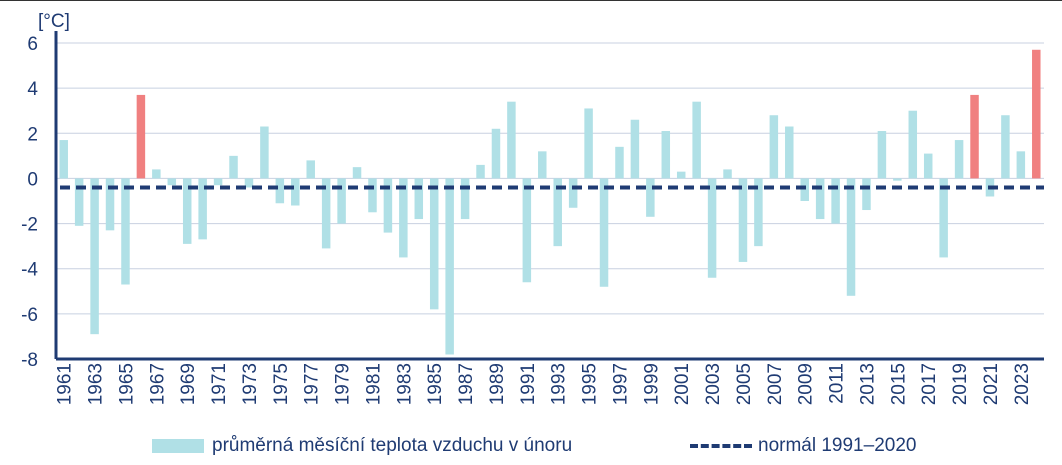 The width and height of the screenshot is (1062, 465). I want to click on y-tick-label: -6, so click(29, 315).